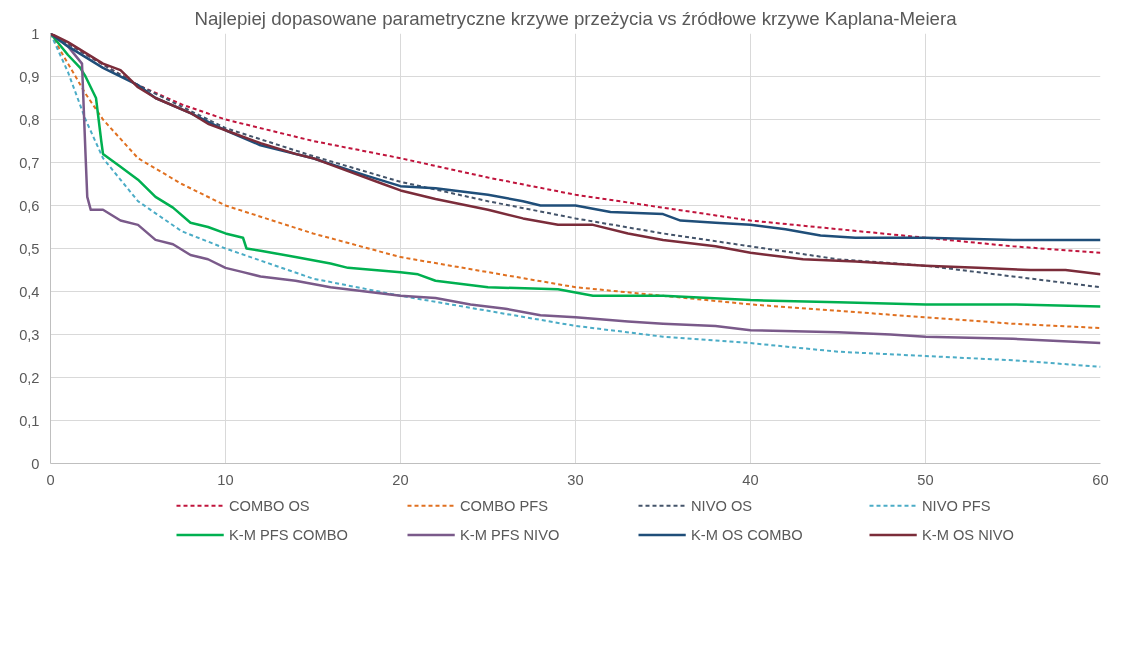 This screenshot has width=1138, height=646. What do you see at coordinates (269, 505) in the screenshot?
I see `legend-label: COMBO OS` at bounding box center [269, 505].